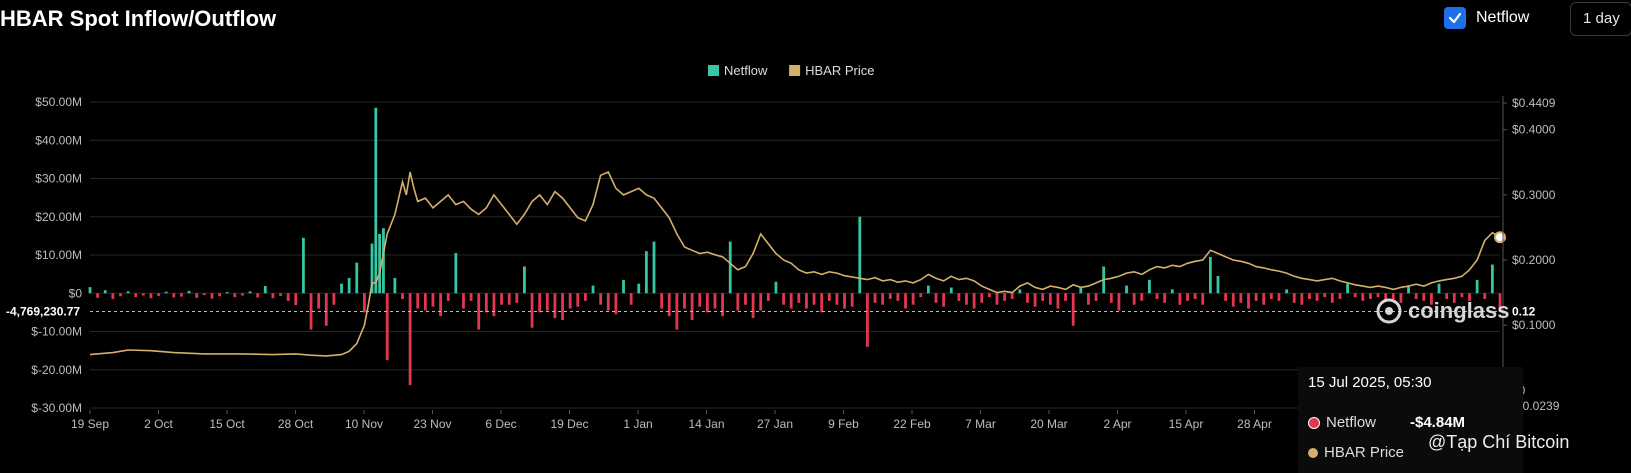  Describe the element at coordinates (746, 70) in the screenshot. I see `legend-label-0: Netflow` at that location.